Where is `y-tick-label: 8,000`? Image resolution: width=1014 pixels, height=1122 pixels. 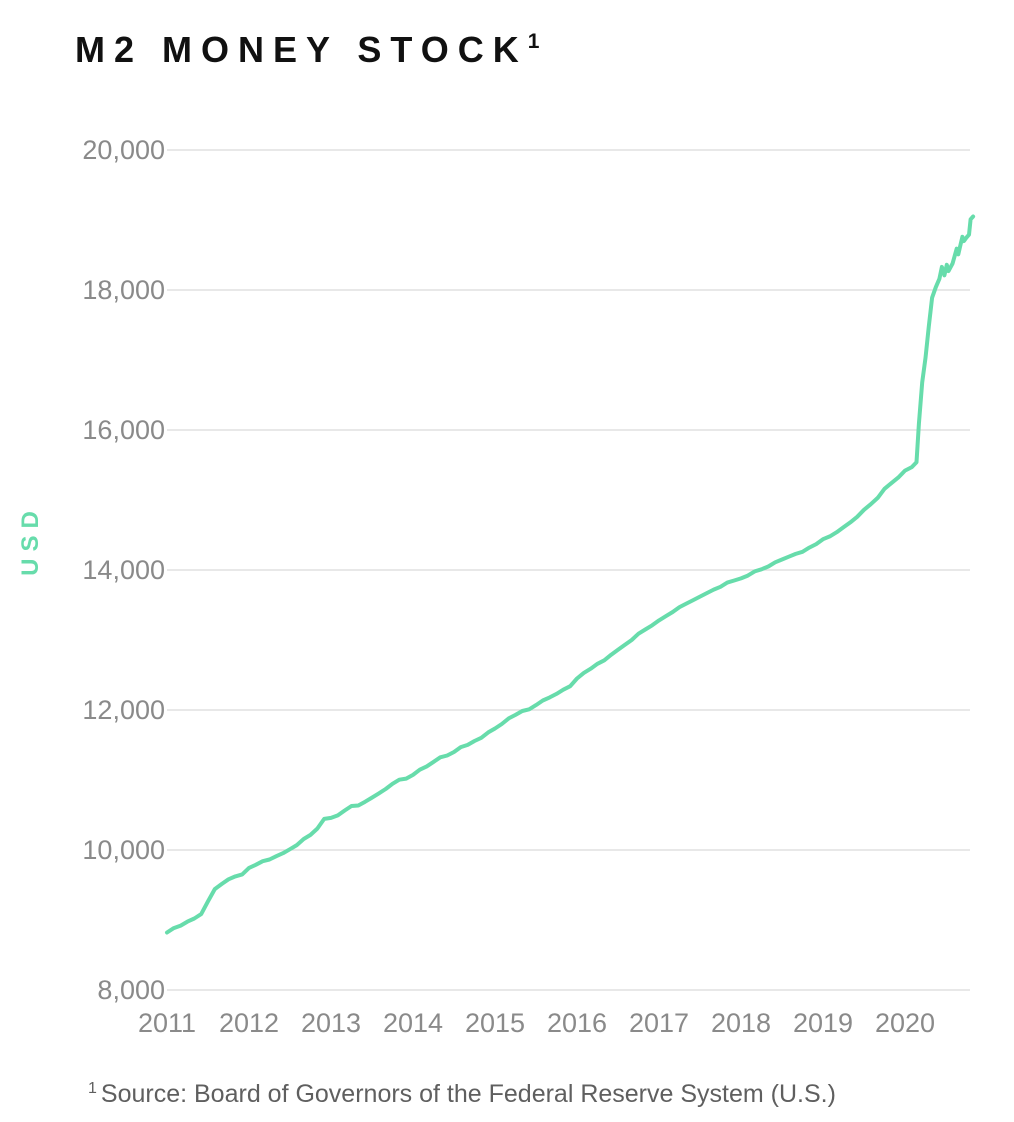
y-tick-label: 8,000 is located at coordinates (131, 990).